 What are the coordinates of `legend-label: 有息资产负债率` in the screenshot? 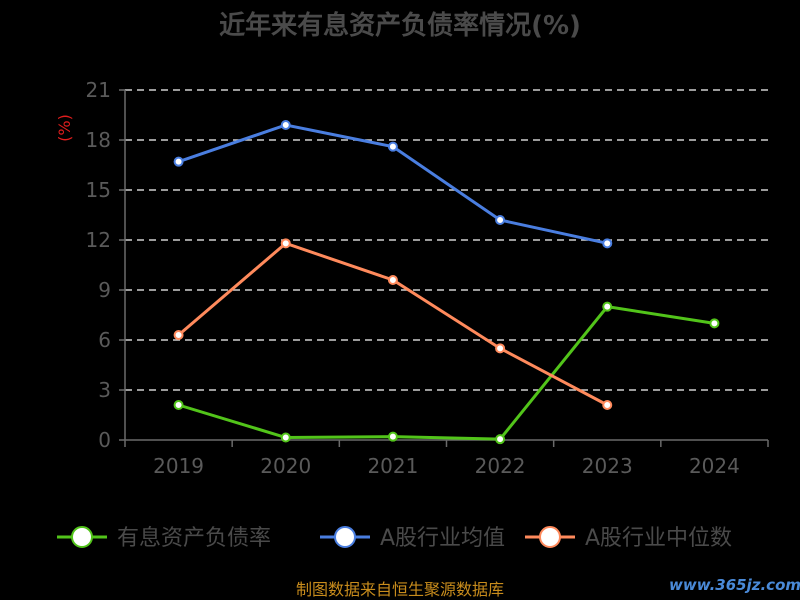 It's located at (194, 538).